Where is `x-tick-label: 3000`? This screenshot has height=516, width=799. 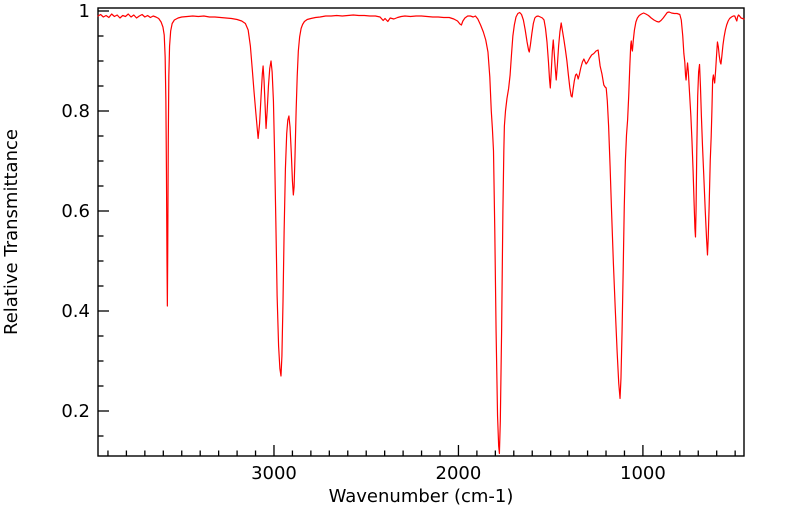
x-tick-label: 3000 is located at coordinates (274, 473).